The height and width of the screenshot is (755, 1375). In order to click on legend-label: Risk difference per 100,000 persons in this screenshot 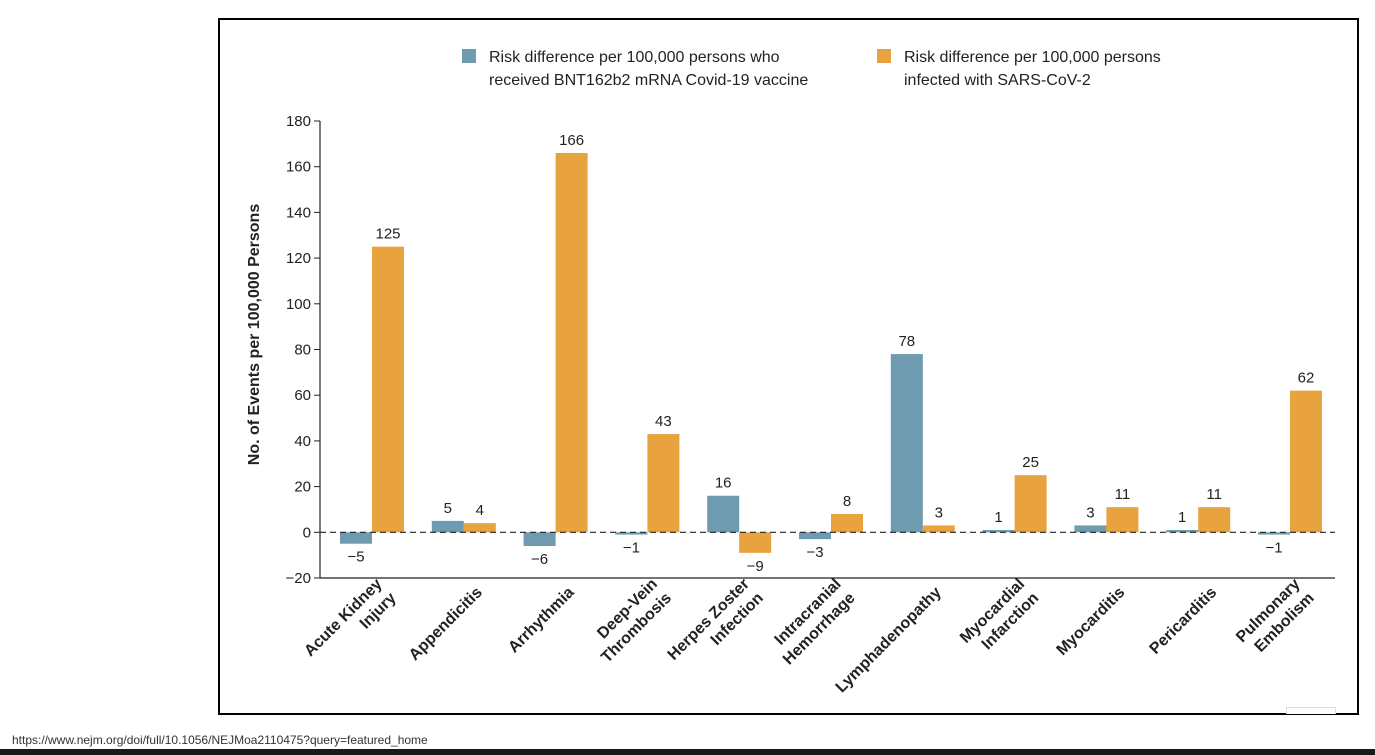, I will do `click(1032, 57)`.